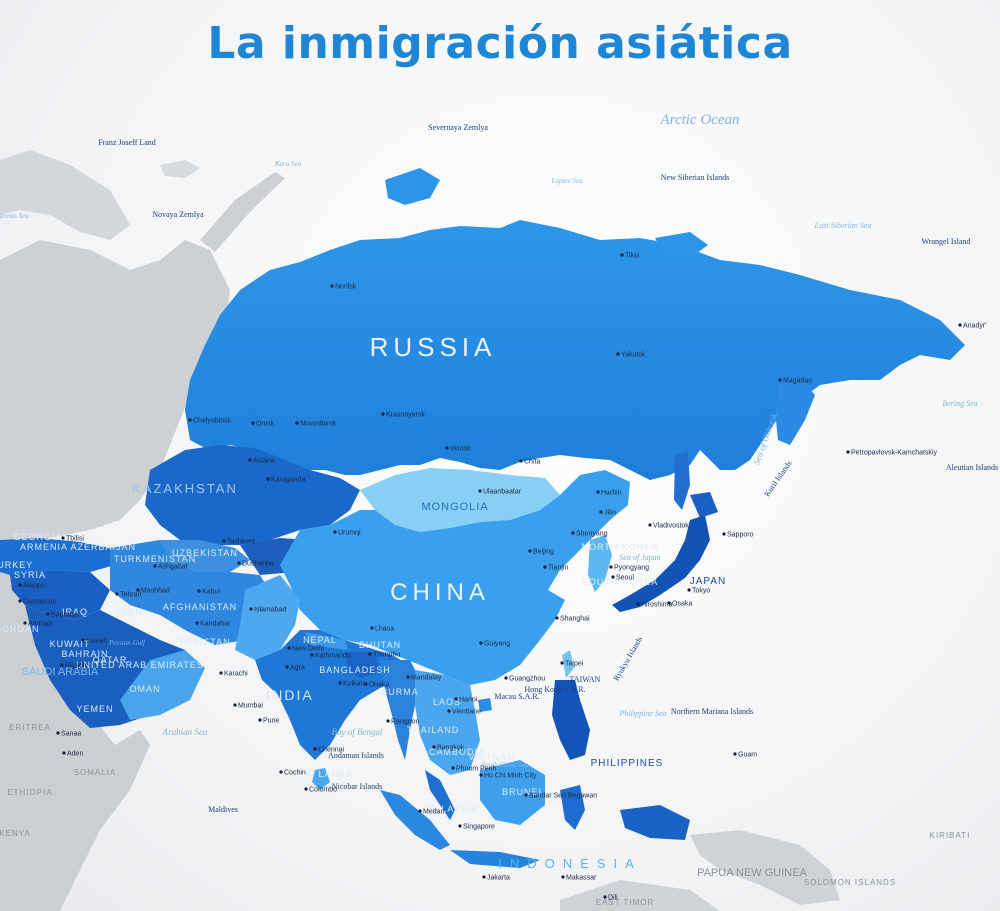 The width and height of the screenshot is (1000, 911). Describe the element at coordinates (628, 659) in the screenshot. I see `ryukyu-label: Ryukyu Islands` at that location.